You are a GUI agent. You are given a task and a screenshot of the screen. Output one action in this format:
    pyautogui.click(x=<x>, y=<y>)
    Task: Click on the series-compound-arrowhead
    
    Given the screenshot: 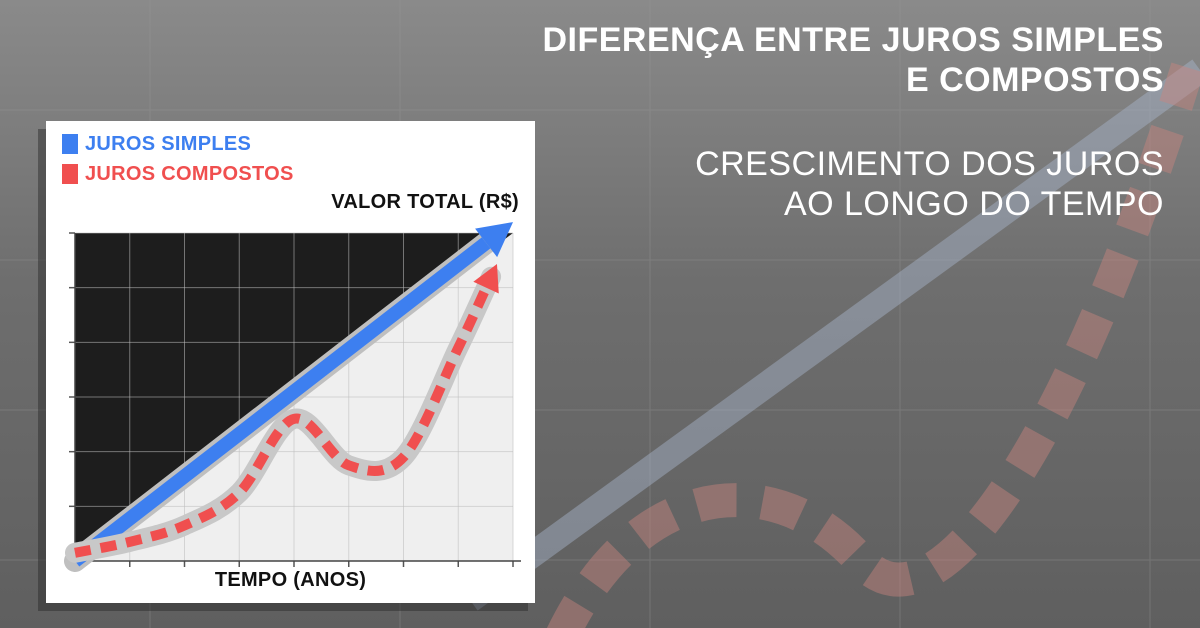 What is the action you would take?
    pyautogui.click(x=486, y=279)
    